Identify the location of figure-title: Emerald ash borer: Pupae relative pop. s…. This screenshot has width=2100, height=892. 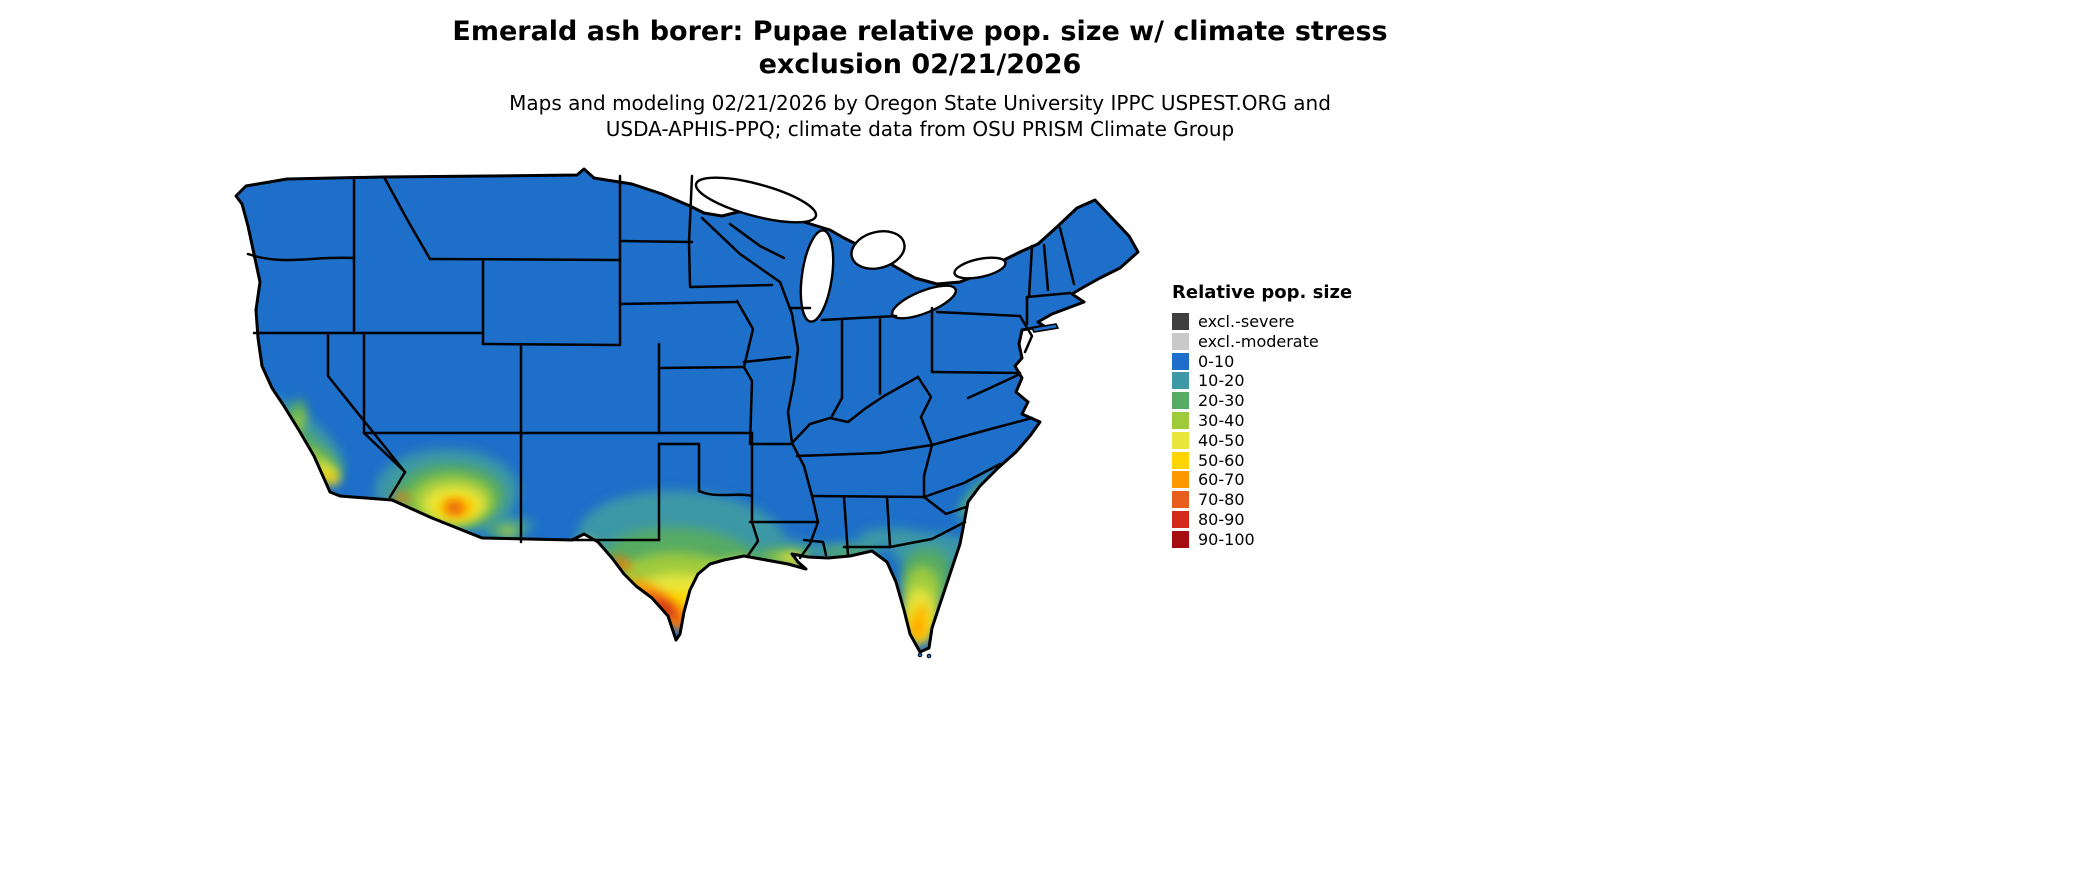
(920, 49).